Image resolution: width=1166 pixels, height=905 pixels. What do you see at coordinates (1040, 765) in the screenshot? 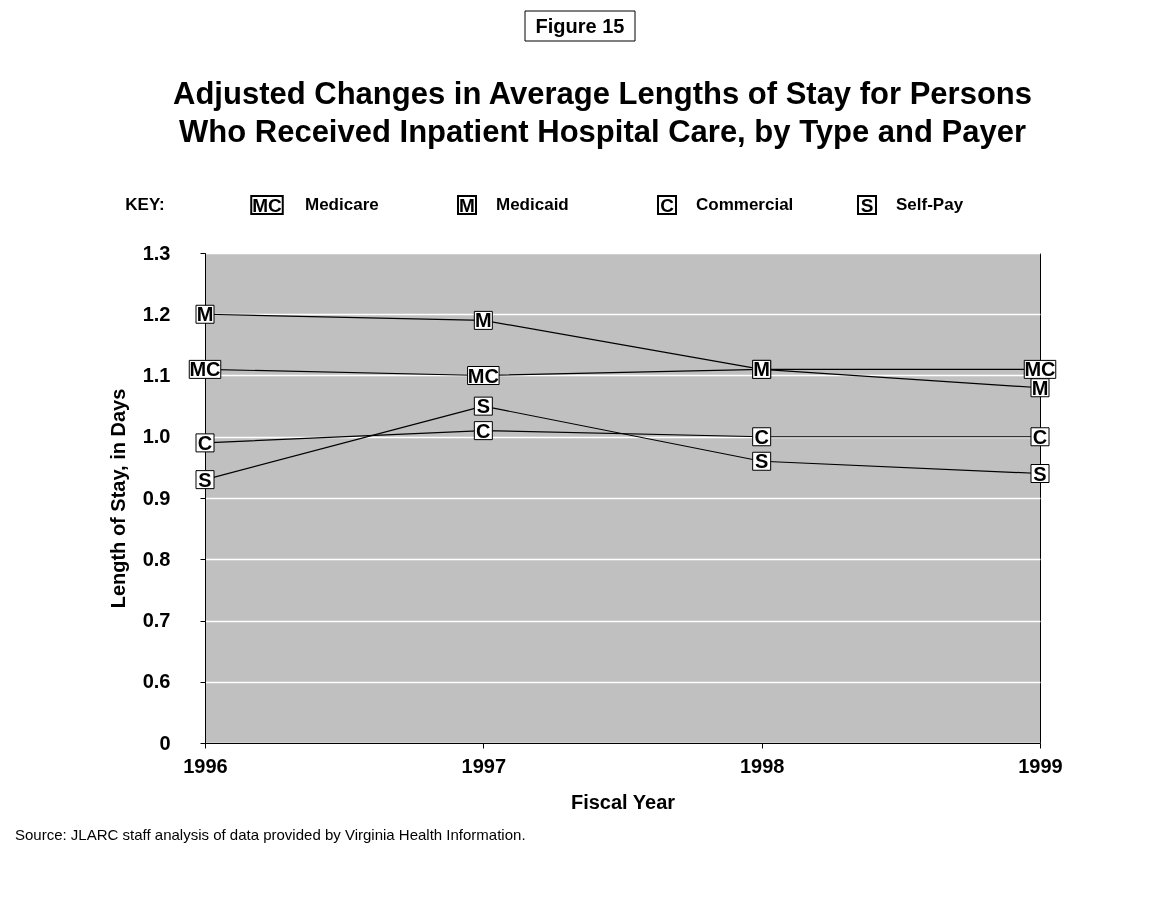
I see `x-tick-label: 1999` at bounding box center [1040, 765].